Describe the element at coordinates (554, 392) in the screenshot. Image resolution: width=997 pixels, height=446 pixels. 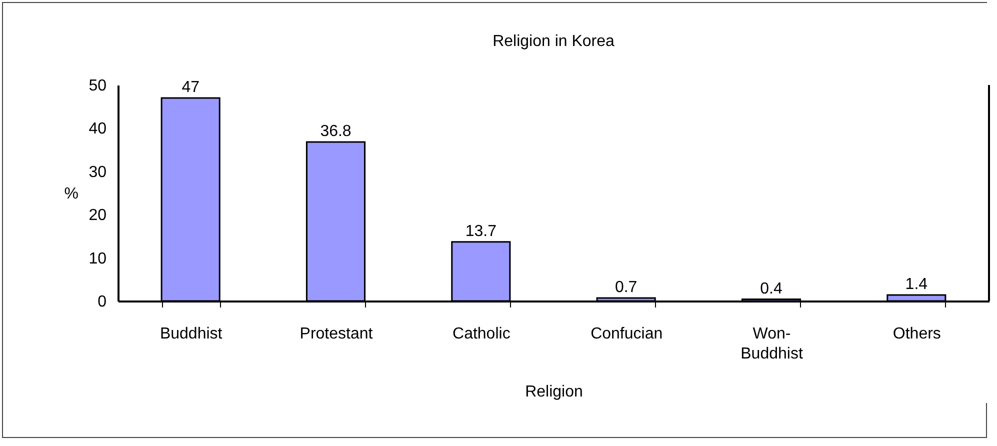
I see `x-axis-title: Religion` at that location.